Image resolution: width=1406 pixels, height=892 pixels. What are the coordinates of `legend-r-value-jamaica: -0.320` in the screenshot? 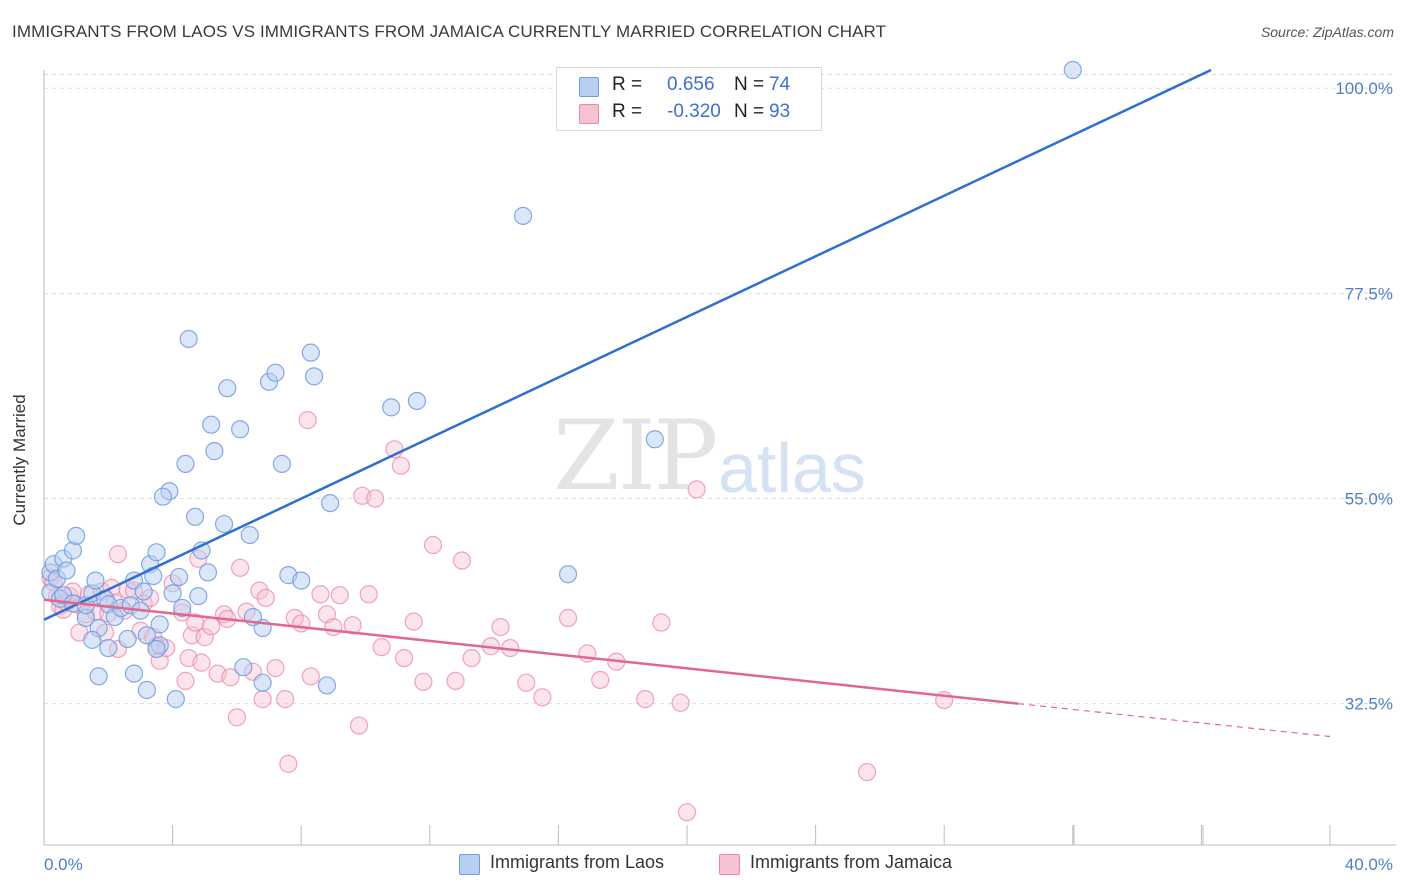 It's located at (694, 111).